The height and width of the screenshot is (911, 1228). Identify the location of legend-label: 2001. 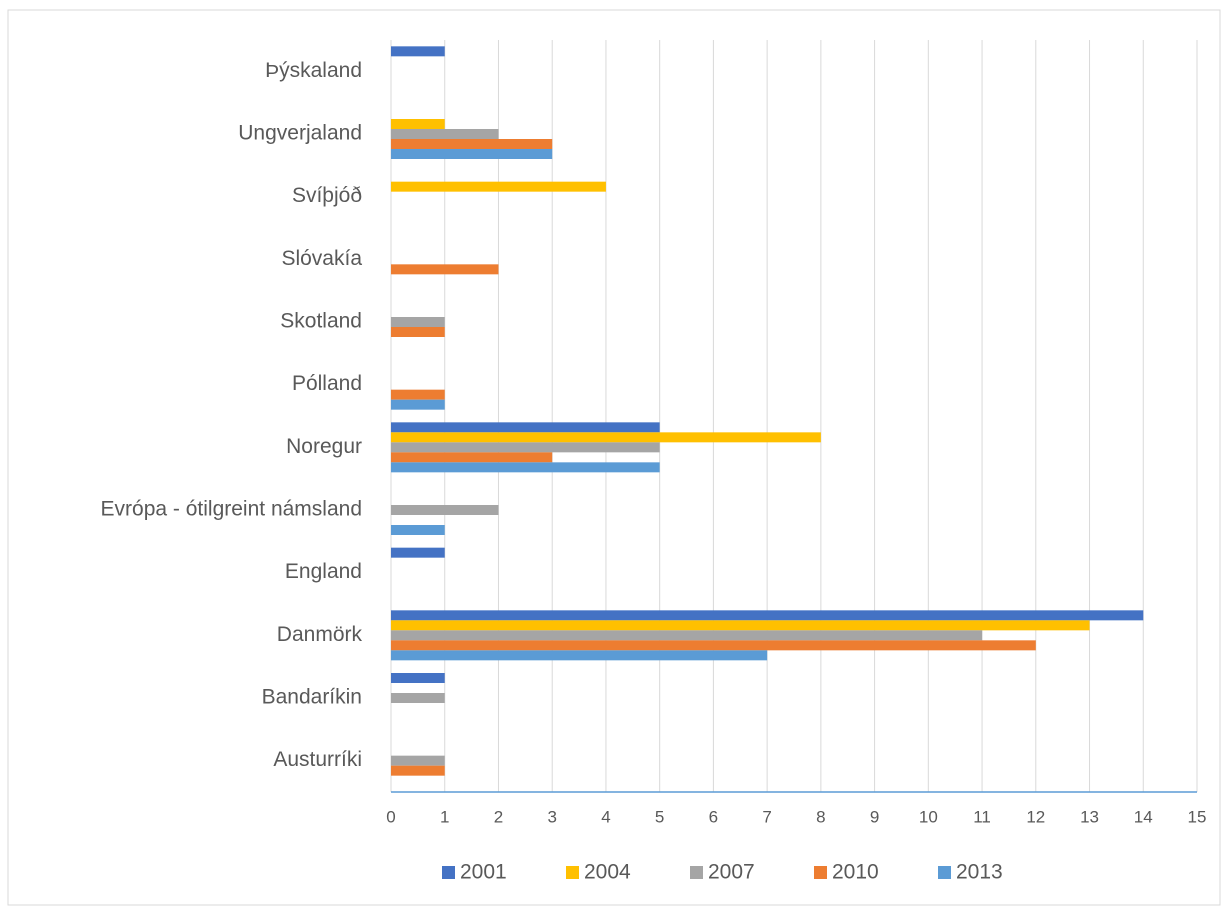
(483, 872).